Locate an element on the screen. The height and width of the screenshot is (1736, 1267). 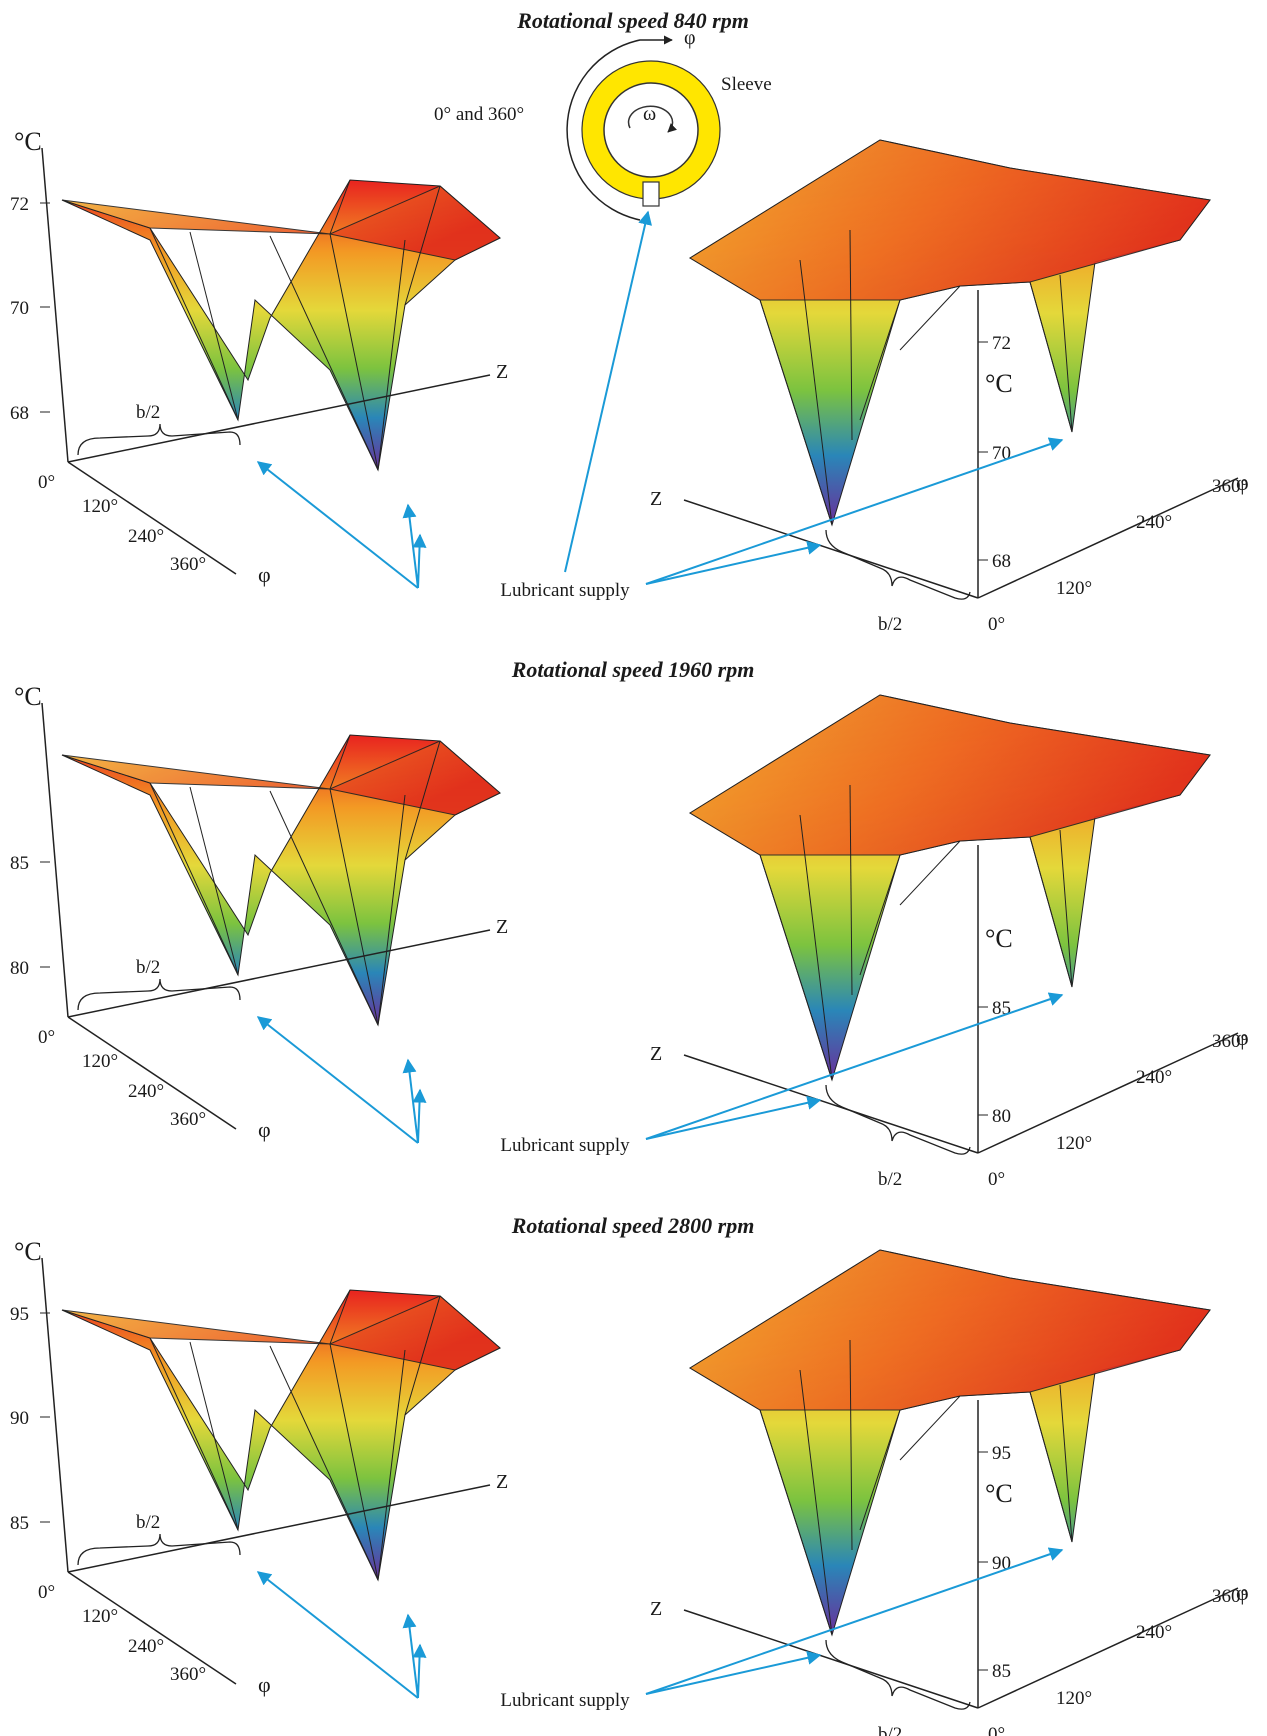
omega-rotation-arrow is located at coordinates (652, 119).